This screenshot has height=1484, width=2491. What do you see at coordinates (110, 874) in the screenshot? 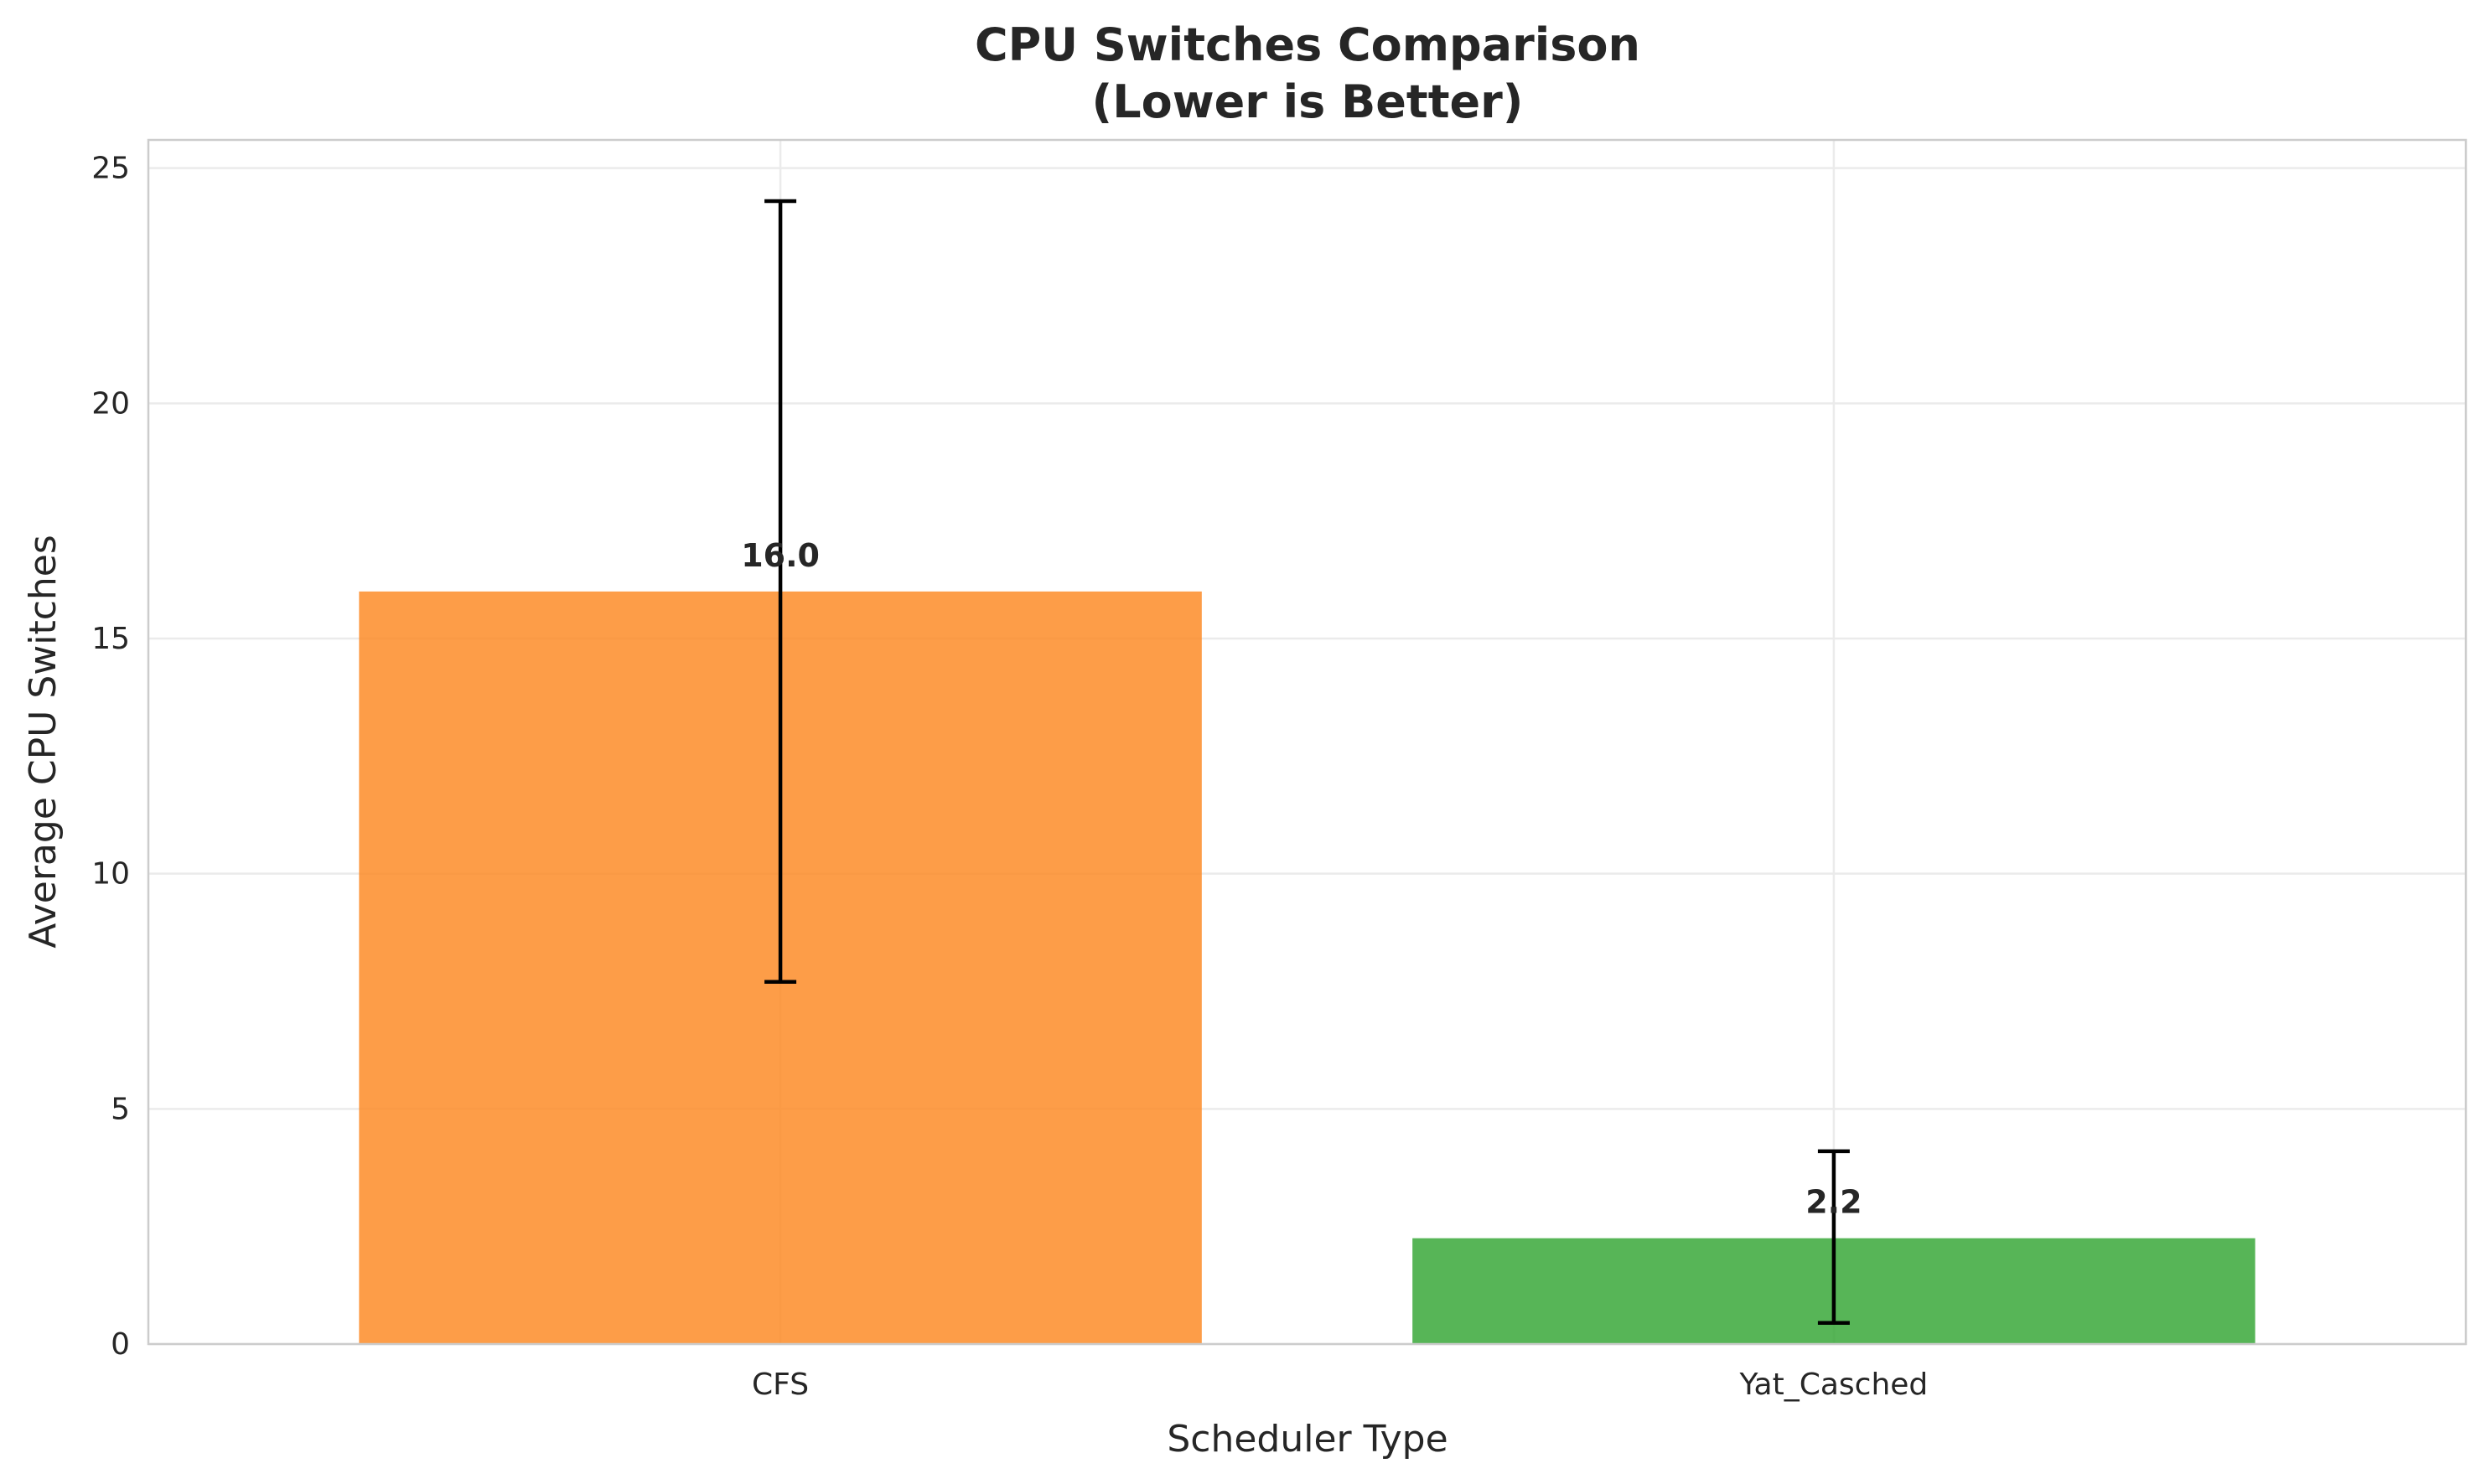
I see `y-tick-label: 10` at bounding box center [110, 874].